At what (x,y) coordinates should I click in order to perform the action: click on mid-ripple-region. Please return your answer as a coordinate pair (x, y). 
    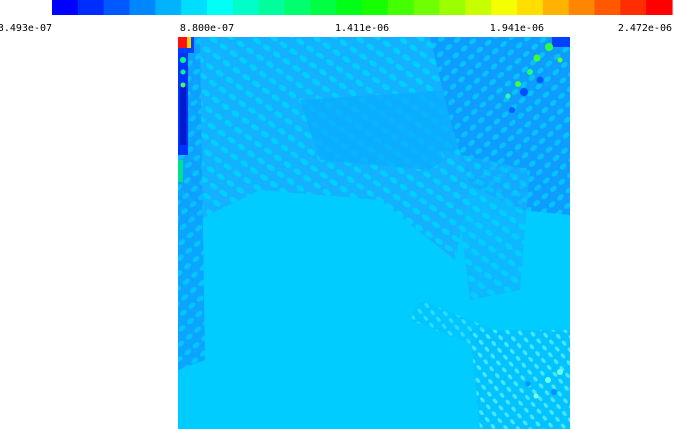
    Looking at the image, I should click on (485, 225).